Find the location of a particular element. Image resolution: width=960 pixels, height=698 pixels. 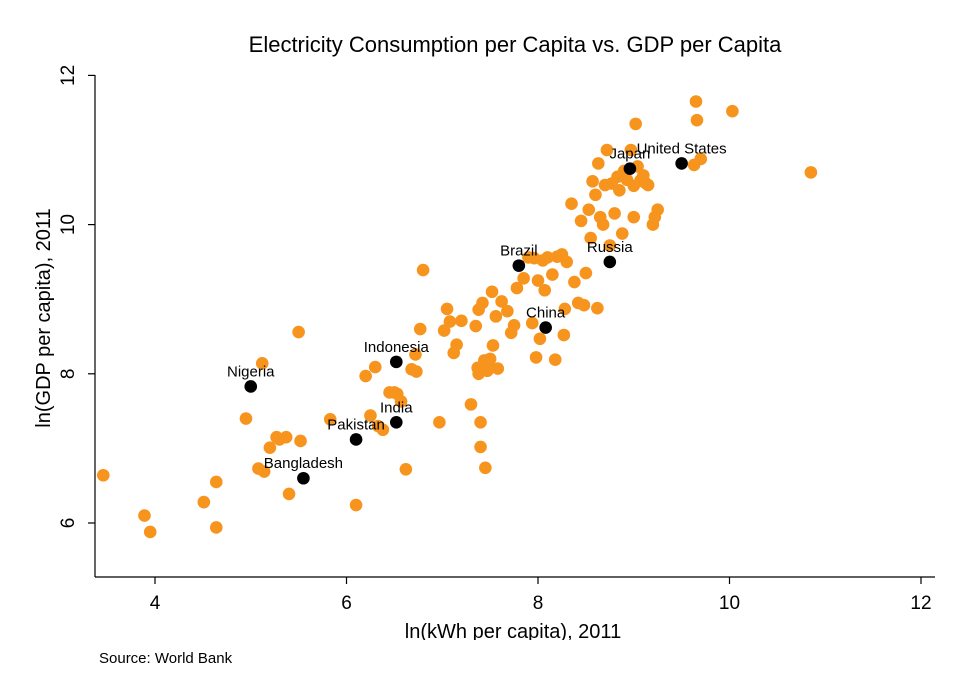

y-axis-label: ln(GDP per capita), 2011 is located at coordinates (44, 317).